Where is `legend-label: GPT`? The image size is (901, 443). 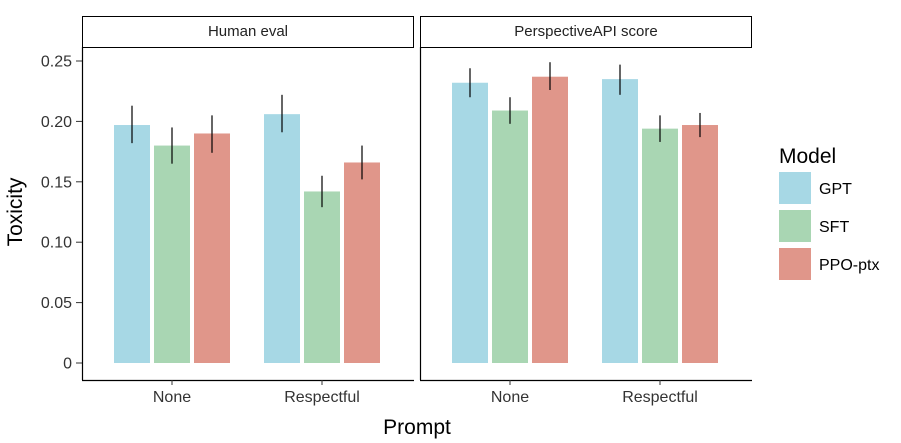 legend-label: GPT is located at coordinates (835, 189).